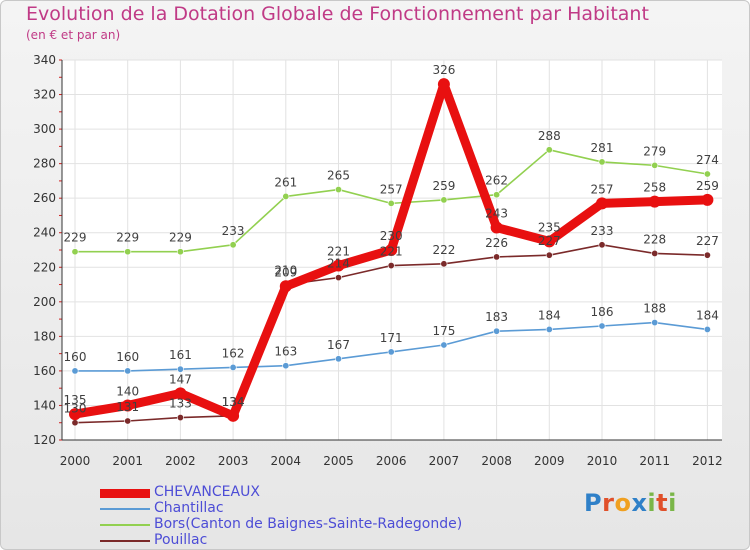 The width and height of the screenshot is (750, 550). I want to click on data-label-pouillac: 210, so click(285, 271).